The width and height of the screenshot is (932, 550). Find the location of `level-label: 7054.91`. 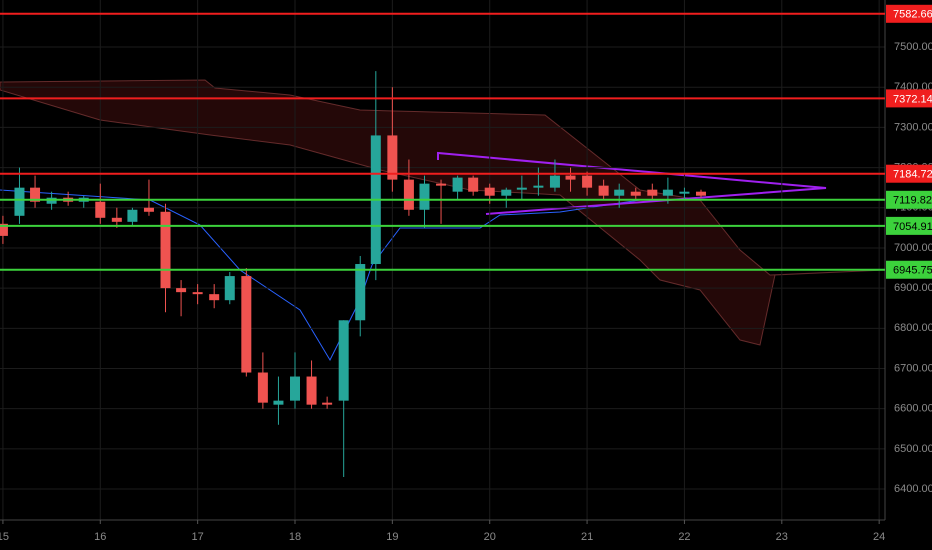

level-label: 7054.91 is located at coordinates (912, 227).